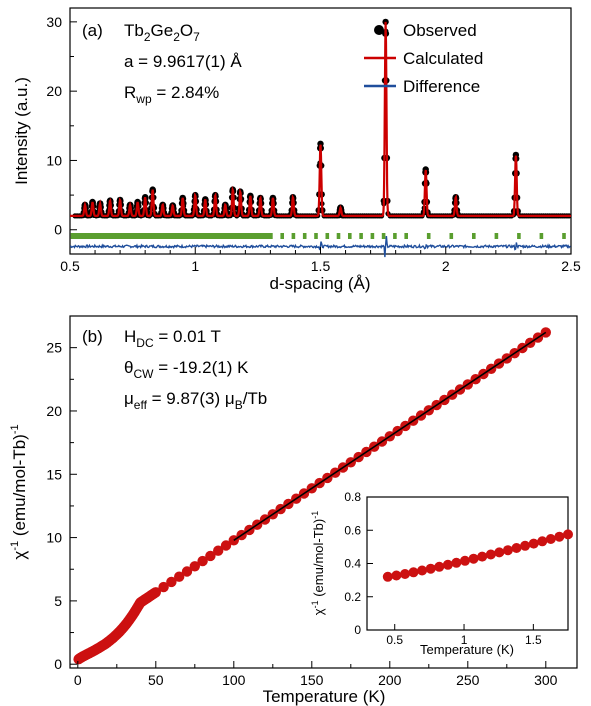  Describe the element at coordinates (468, 680) in the screenshot. I see `x-tick-label: 250` at that location.